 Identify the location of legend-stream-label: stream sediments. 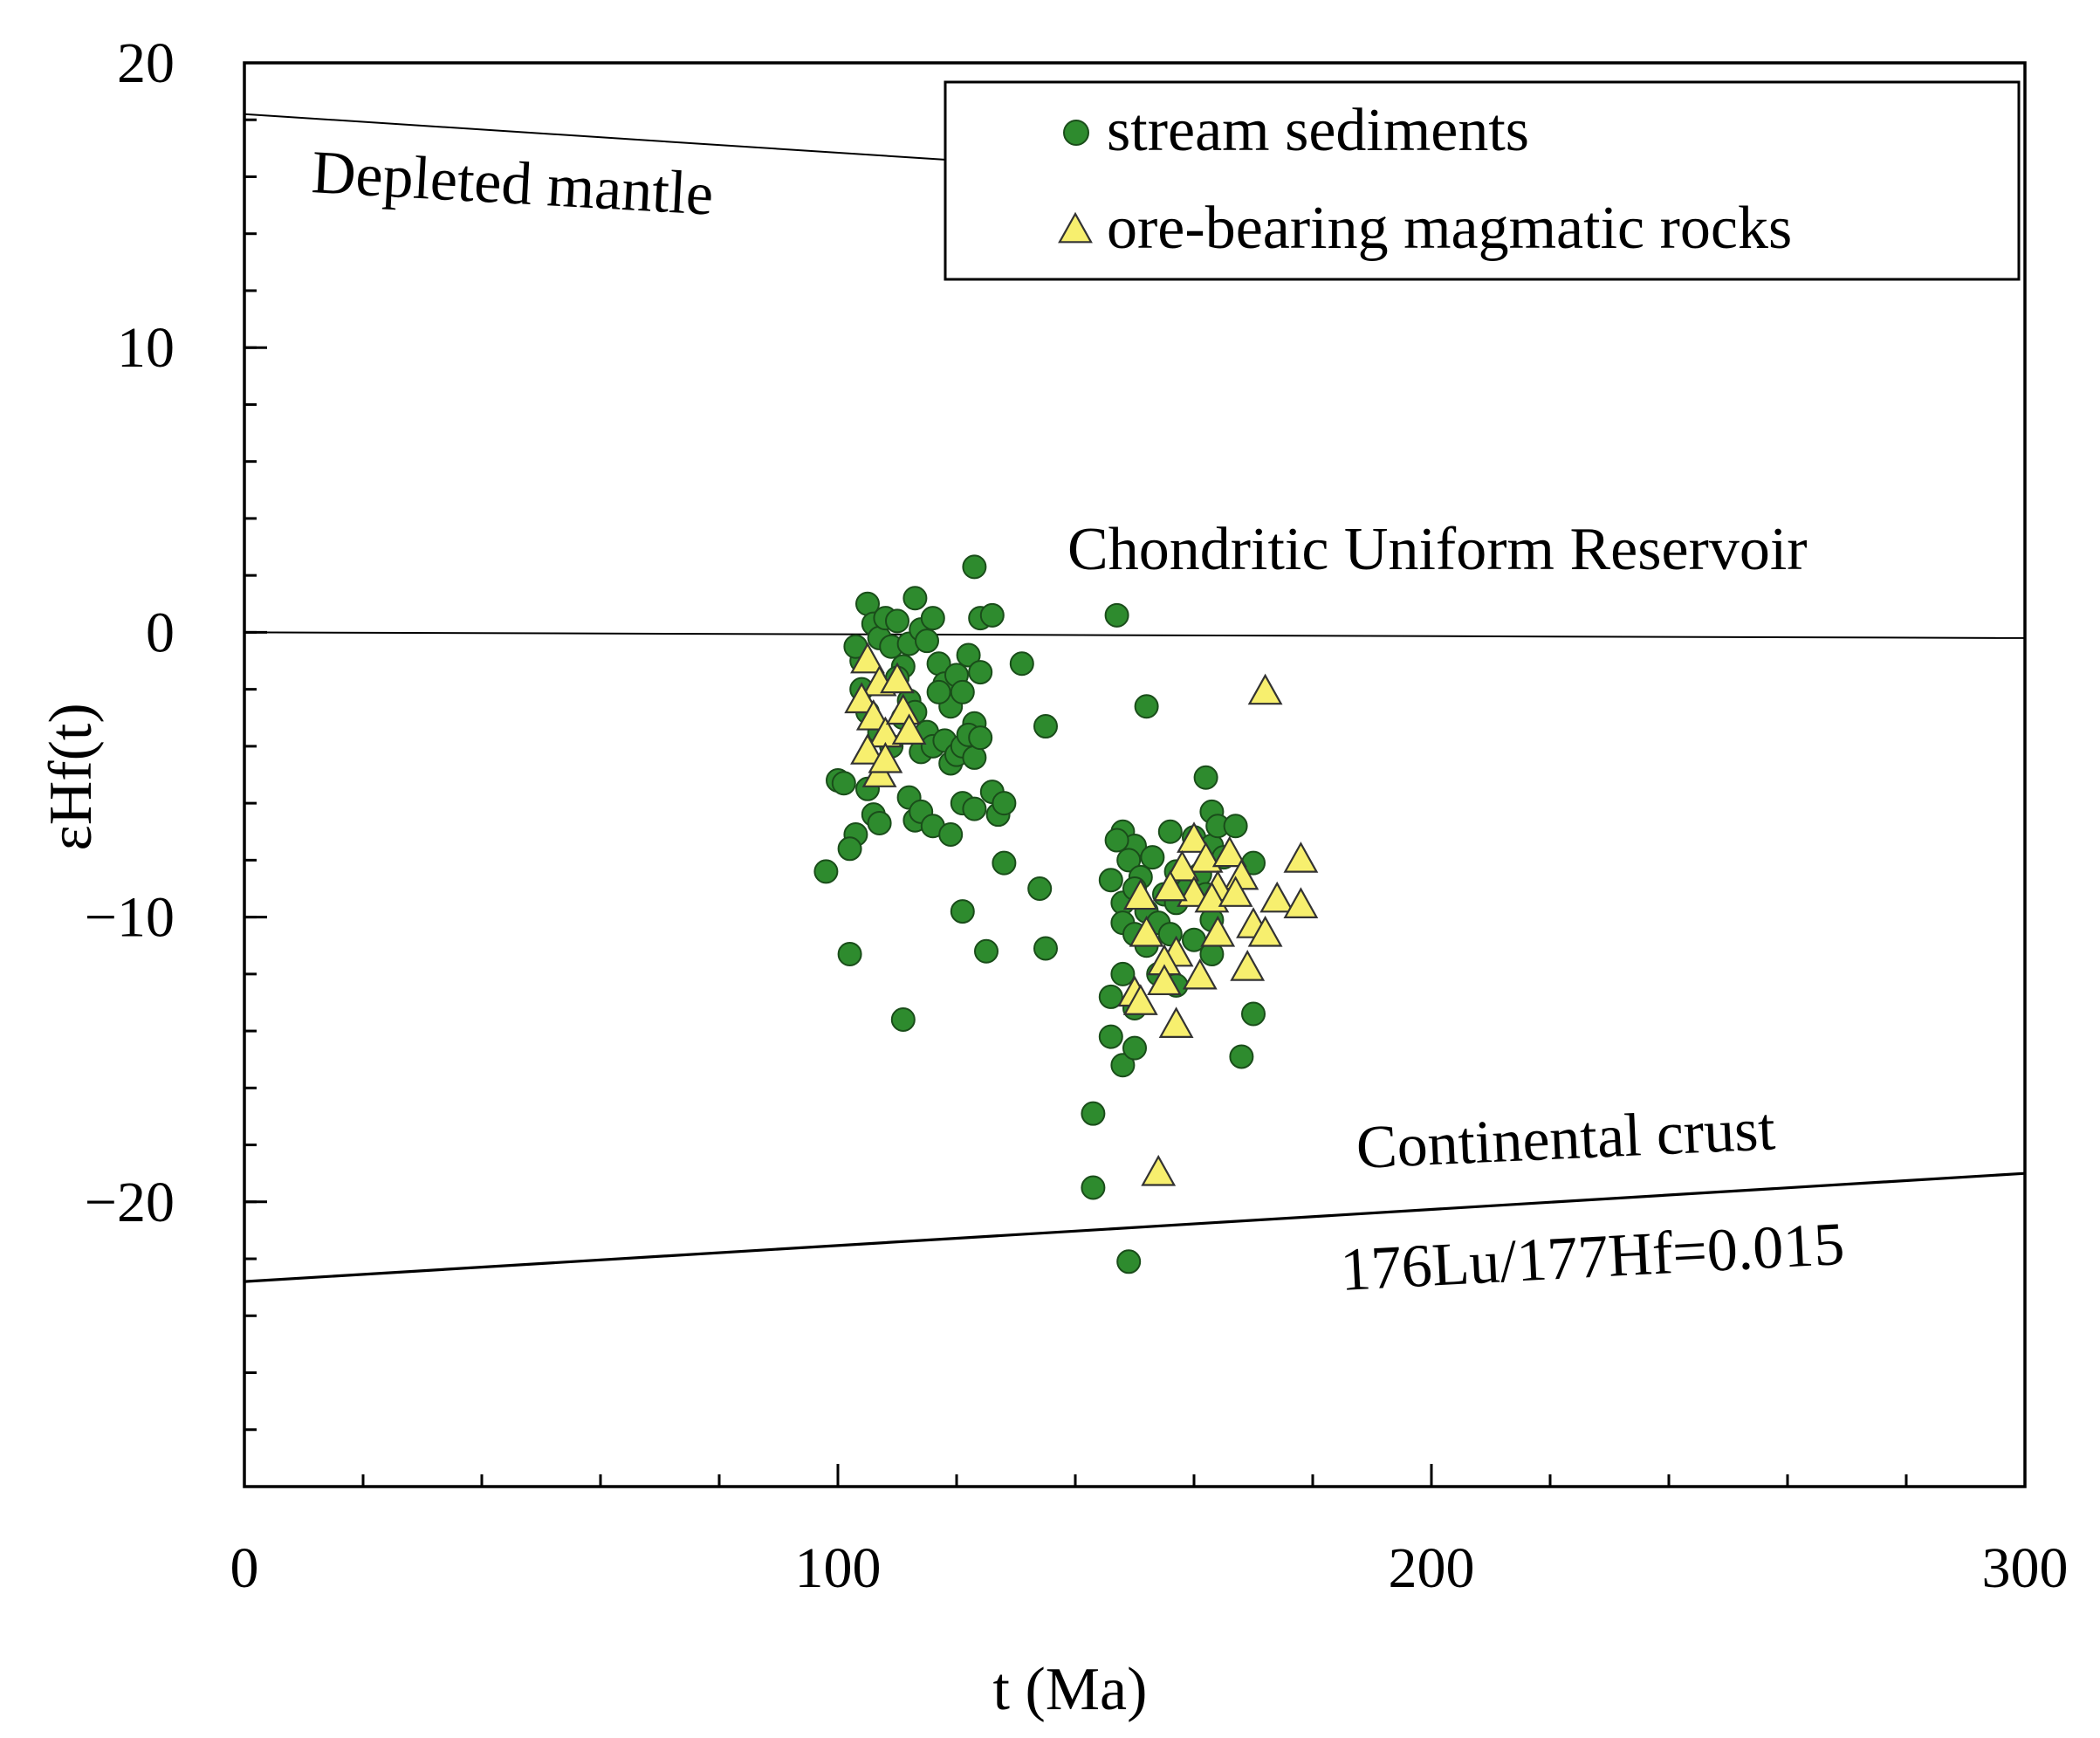
(1318, 130).